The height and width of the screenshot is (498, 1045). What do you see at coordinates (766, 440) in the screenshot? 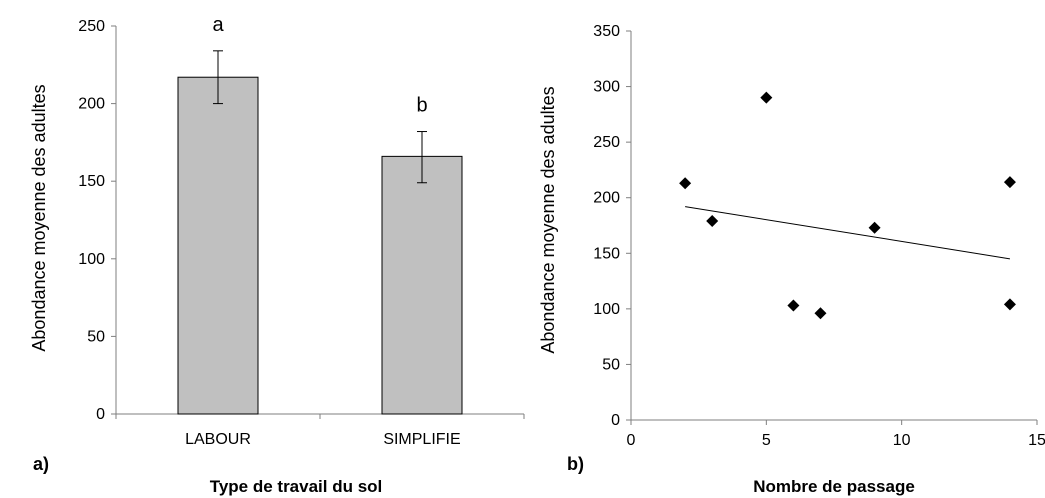
I see `scatter-chart-x-tick-label: 5` at bounding box center [766, 440].